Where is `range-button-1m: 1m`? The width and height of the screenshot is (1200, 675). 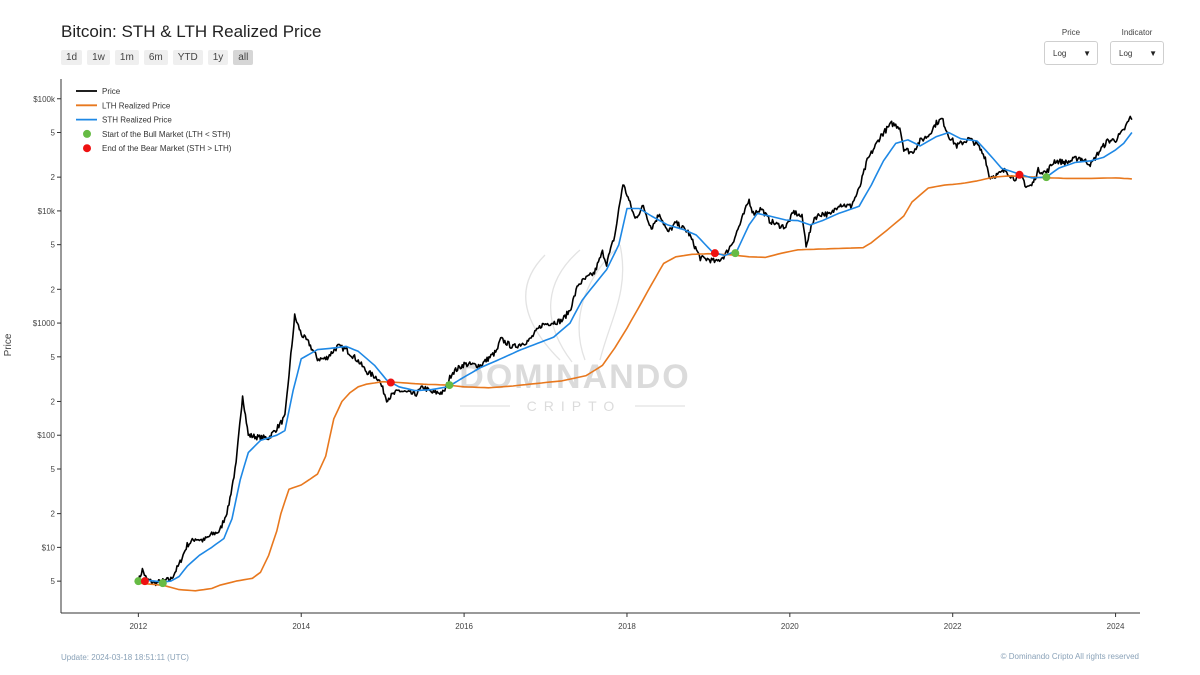 range-button-1m: 1m is located at coordinates (126, 57).